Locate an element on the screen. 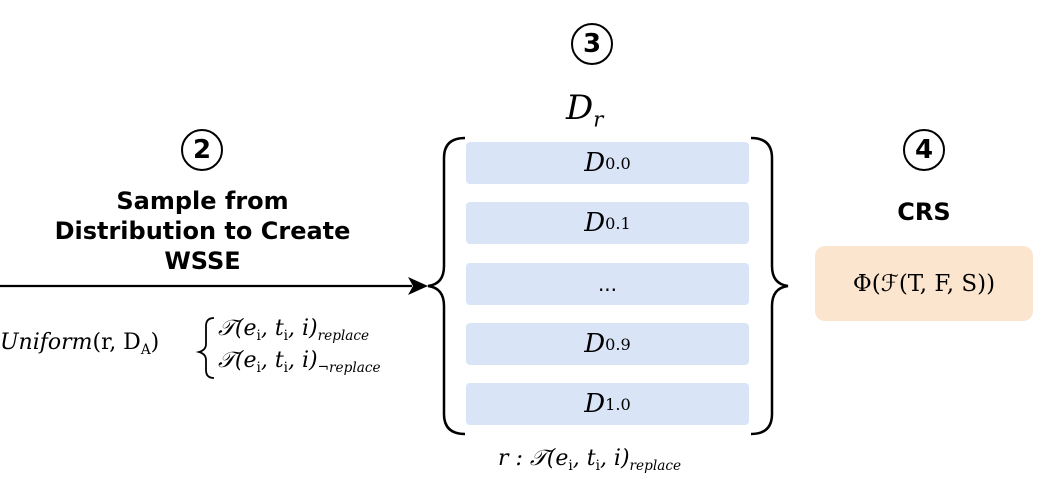 Image resolution: width=1042 pixels, height=486 pixels. step-4-title: CRS is located at coordinates (924, 212).